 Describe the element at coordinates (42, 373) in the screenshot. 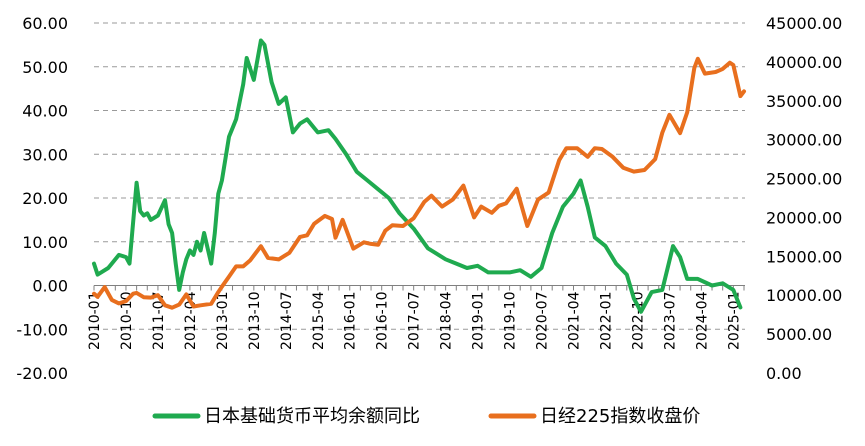

I see `y-left-tick-label: -20.00` at that location.